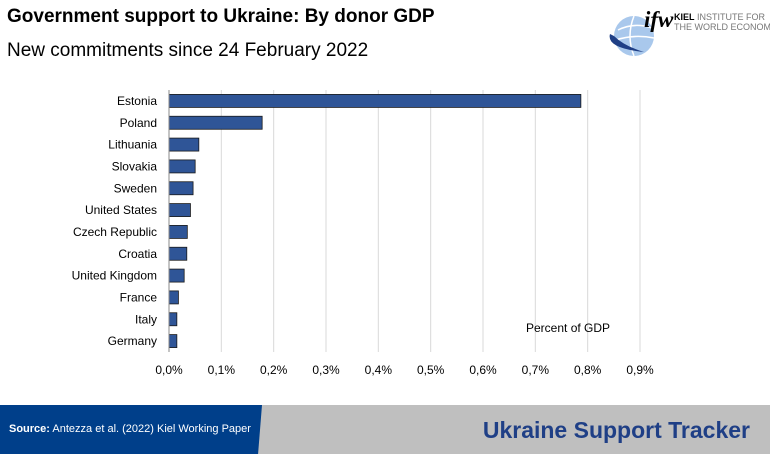  Describe the element at coordinates (135, 188) in the screenshot. I see `category-label: Sweden` at that location.